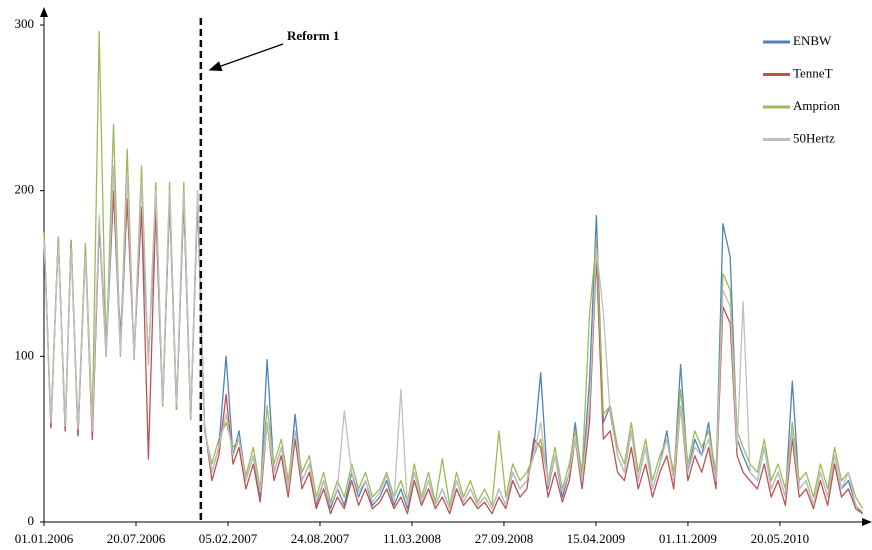  I want to click on legend-label: 50Hertz, so click(814, 137).